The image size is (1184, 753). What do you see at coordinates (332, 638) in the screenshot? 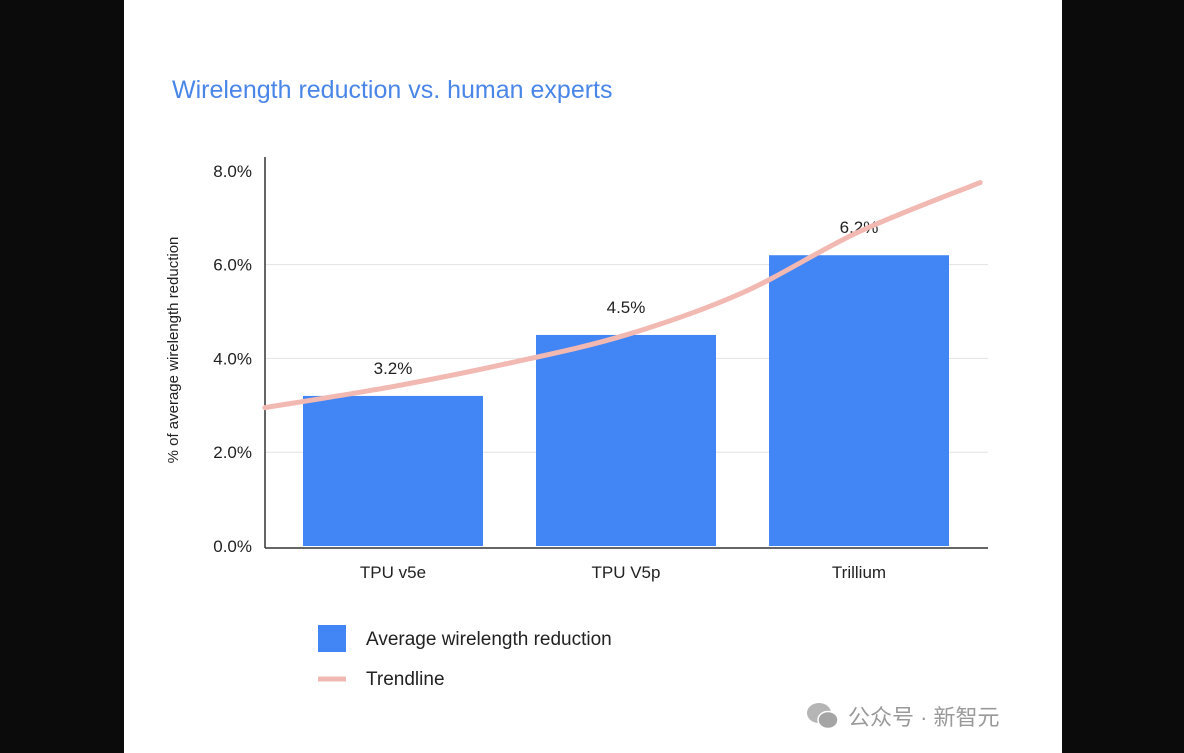
I see `legend-swatch-bars` at bounding box center [332, 638].